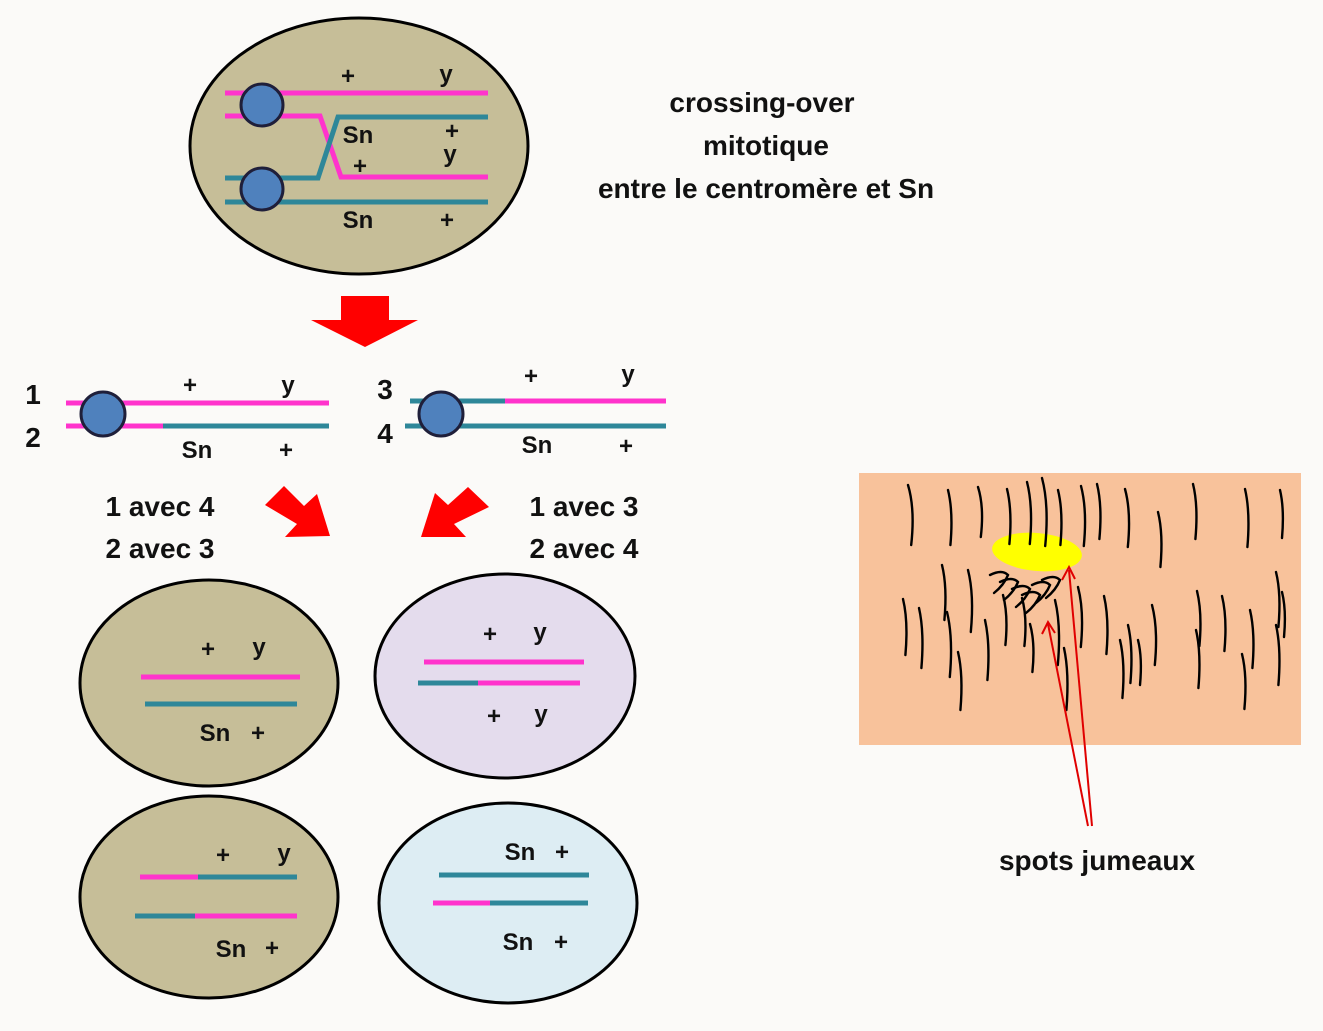  What do you see at coordinates (160, 506) in the screenshot?
I see `segregation-left-1: 1 avec 4` at bounding box center [160, 506].